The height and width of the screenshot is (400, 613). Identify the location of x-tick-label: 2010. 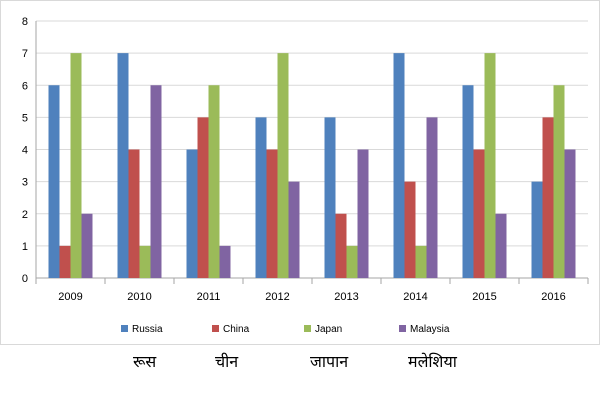
(139, 297).